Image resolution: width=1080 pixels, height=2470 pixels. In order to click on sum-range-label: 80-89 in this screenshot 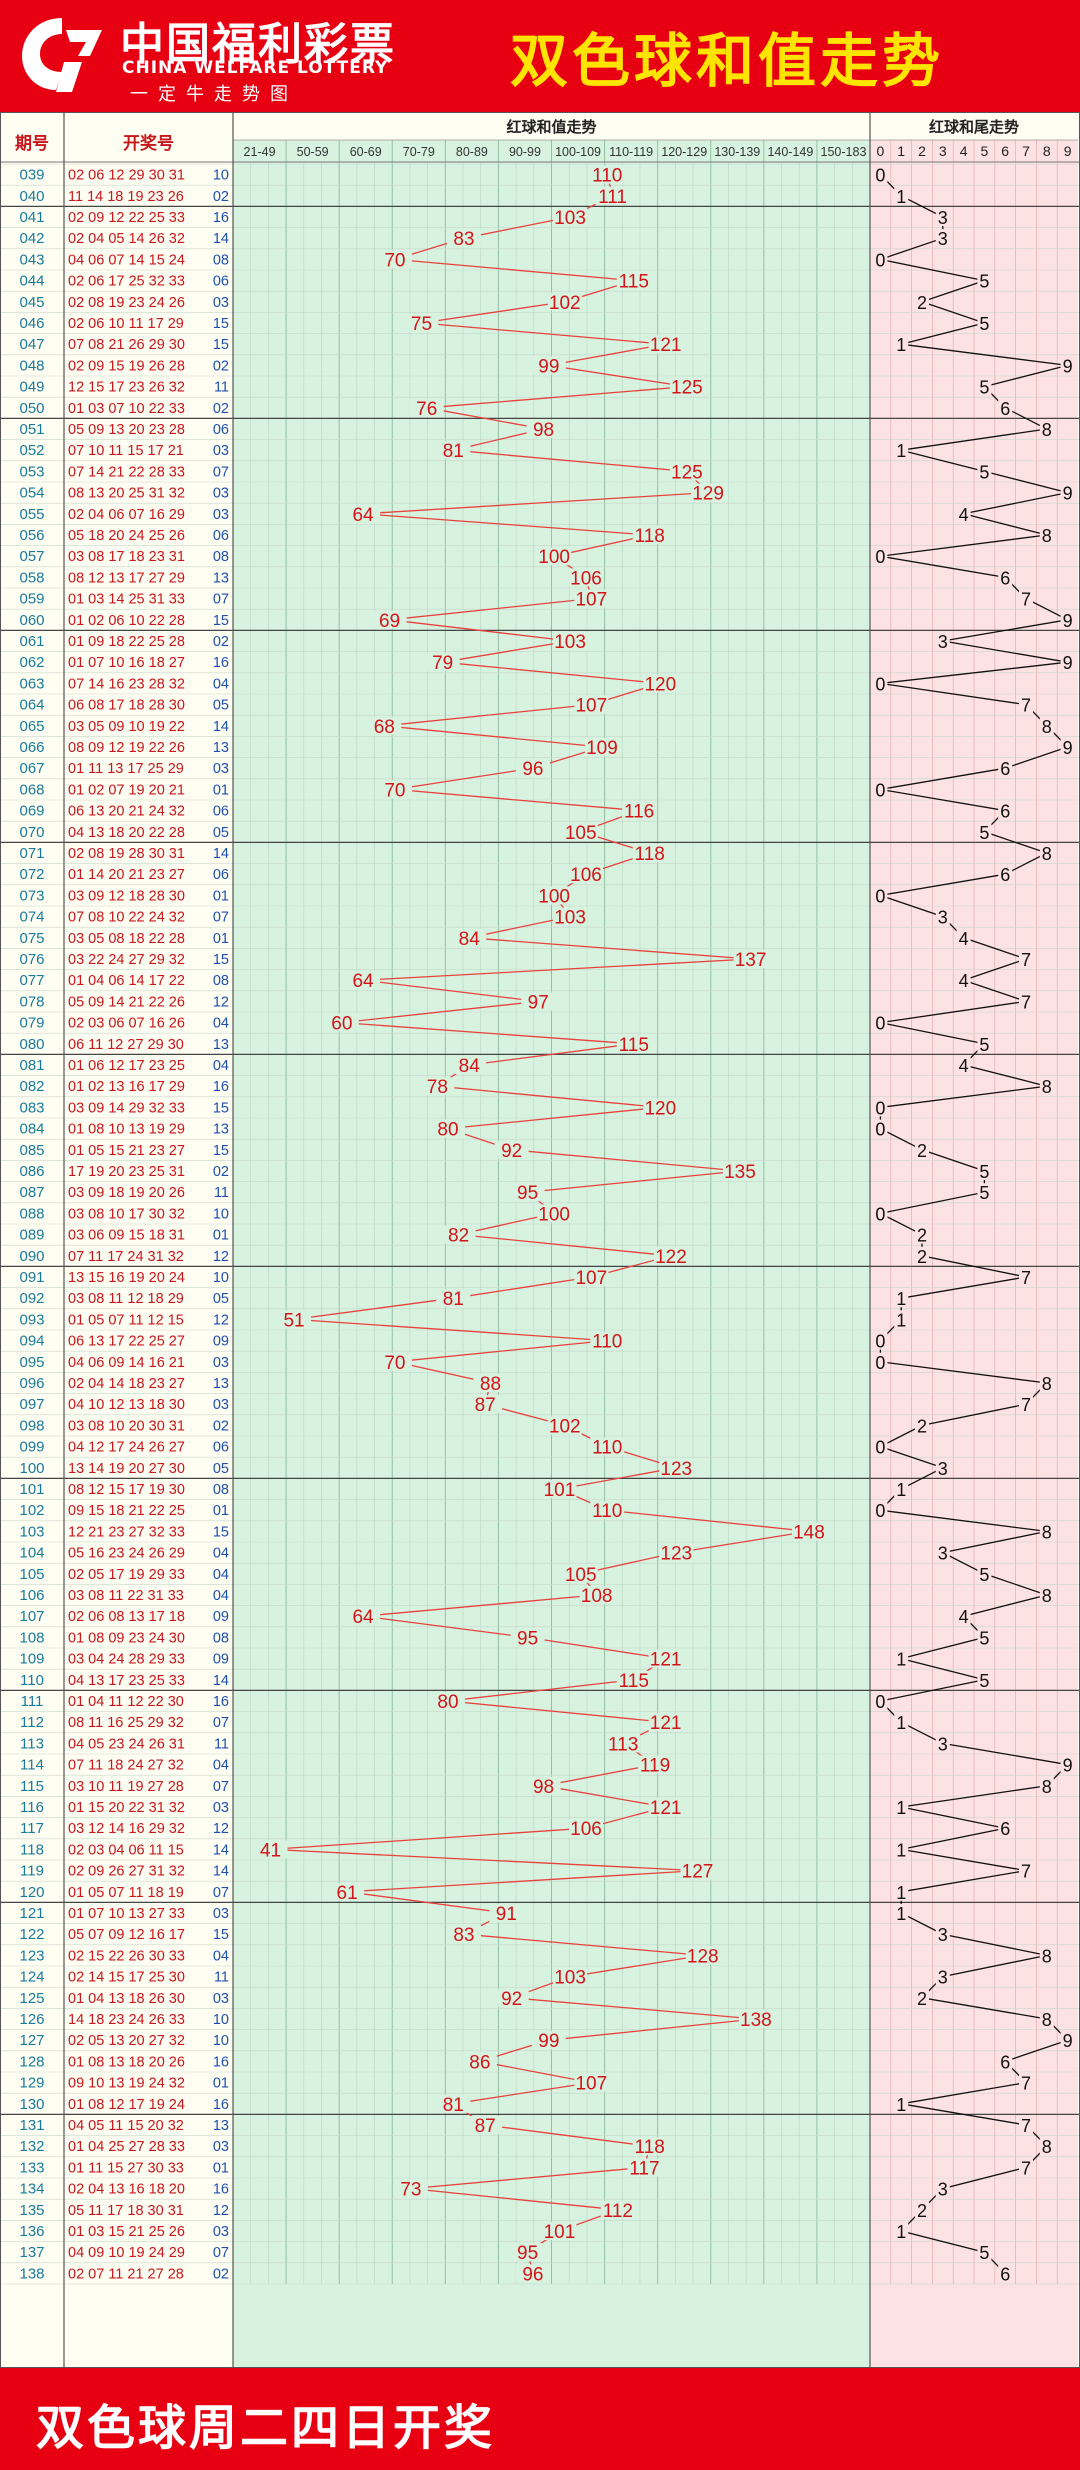, I will do `click(472, 152)`.